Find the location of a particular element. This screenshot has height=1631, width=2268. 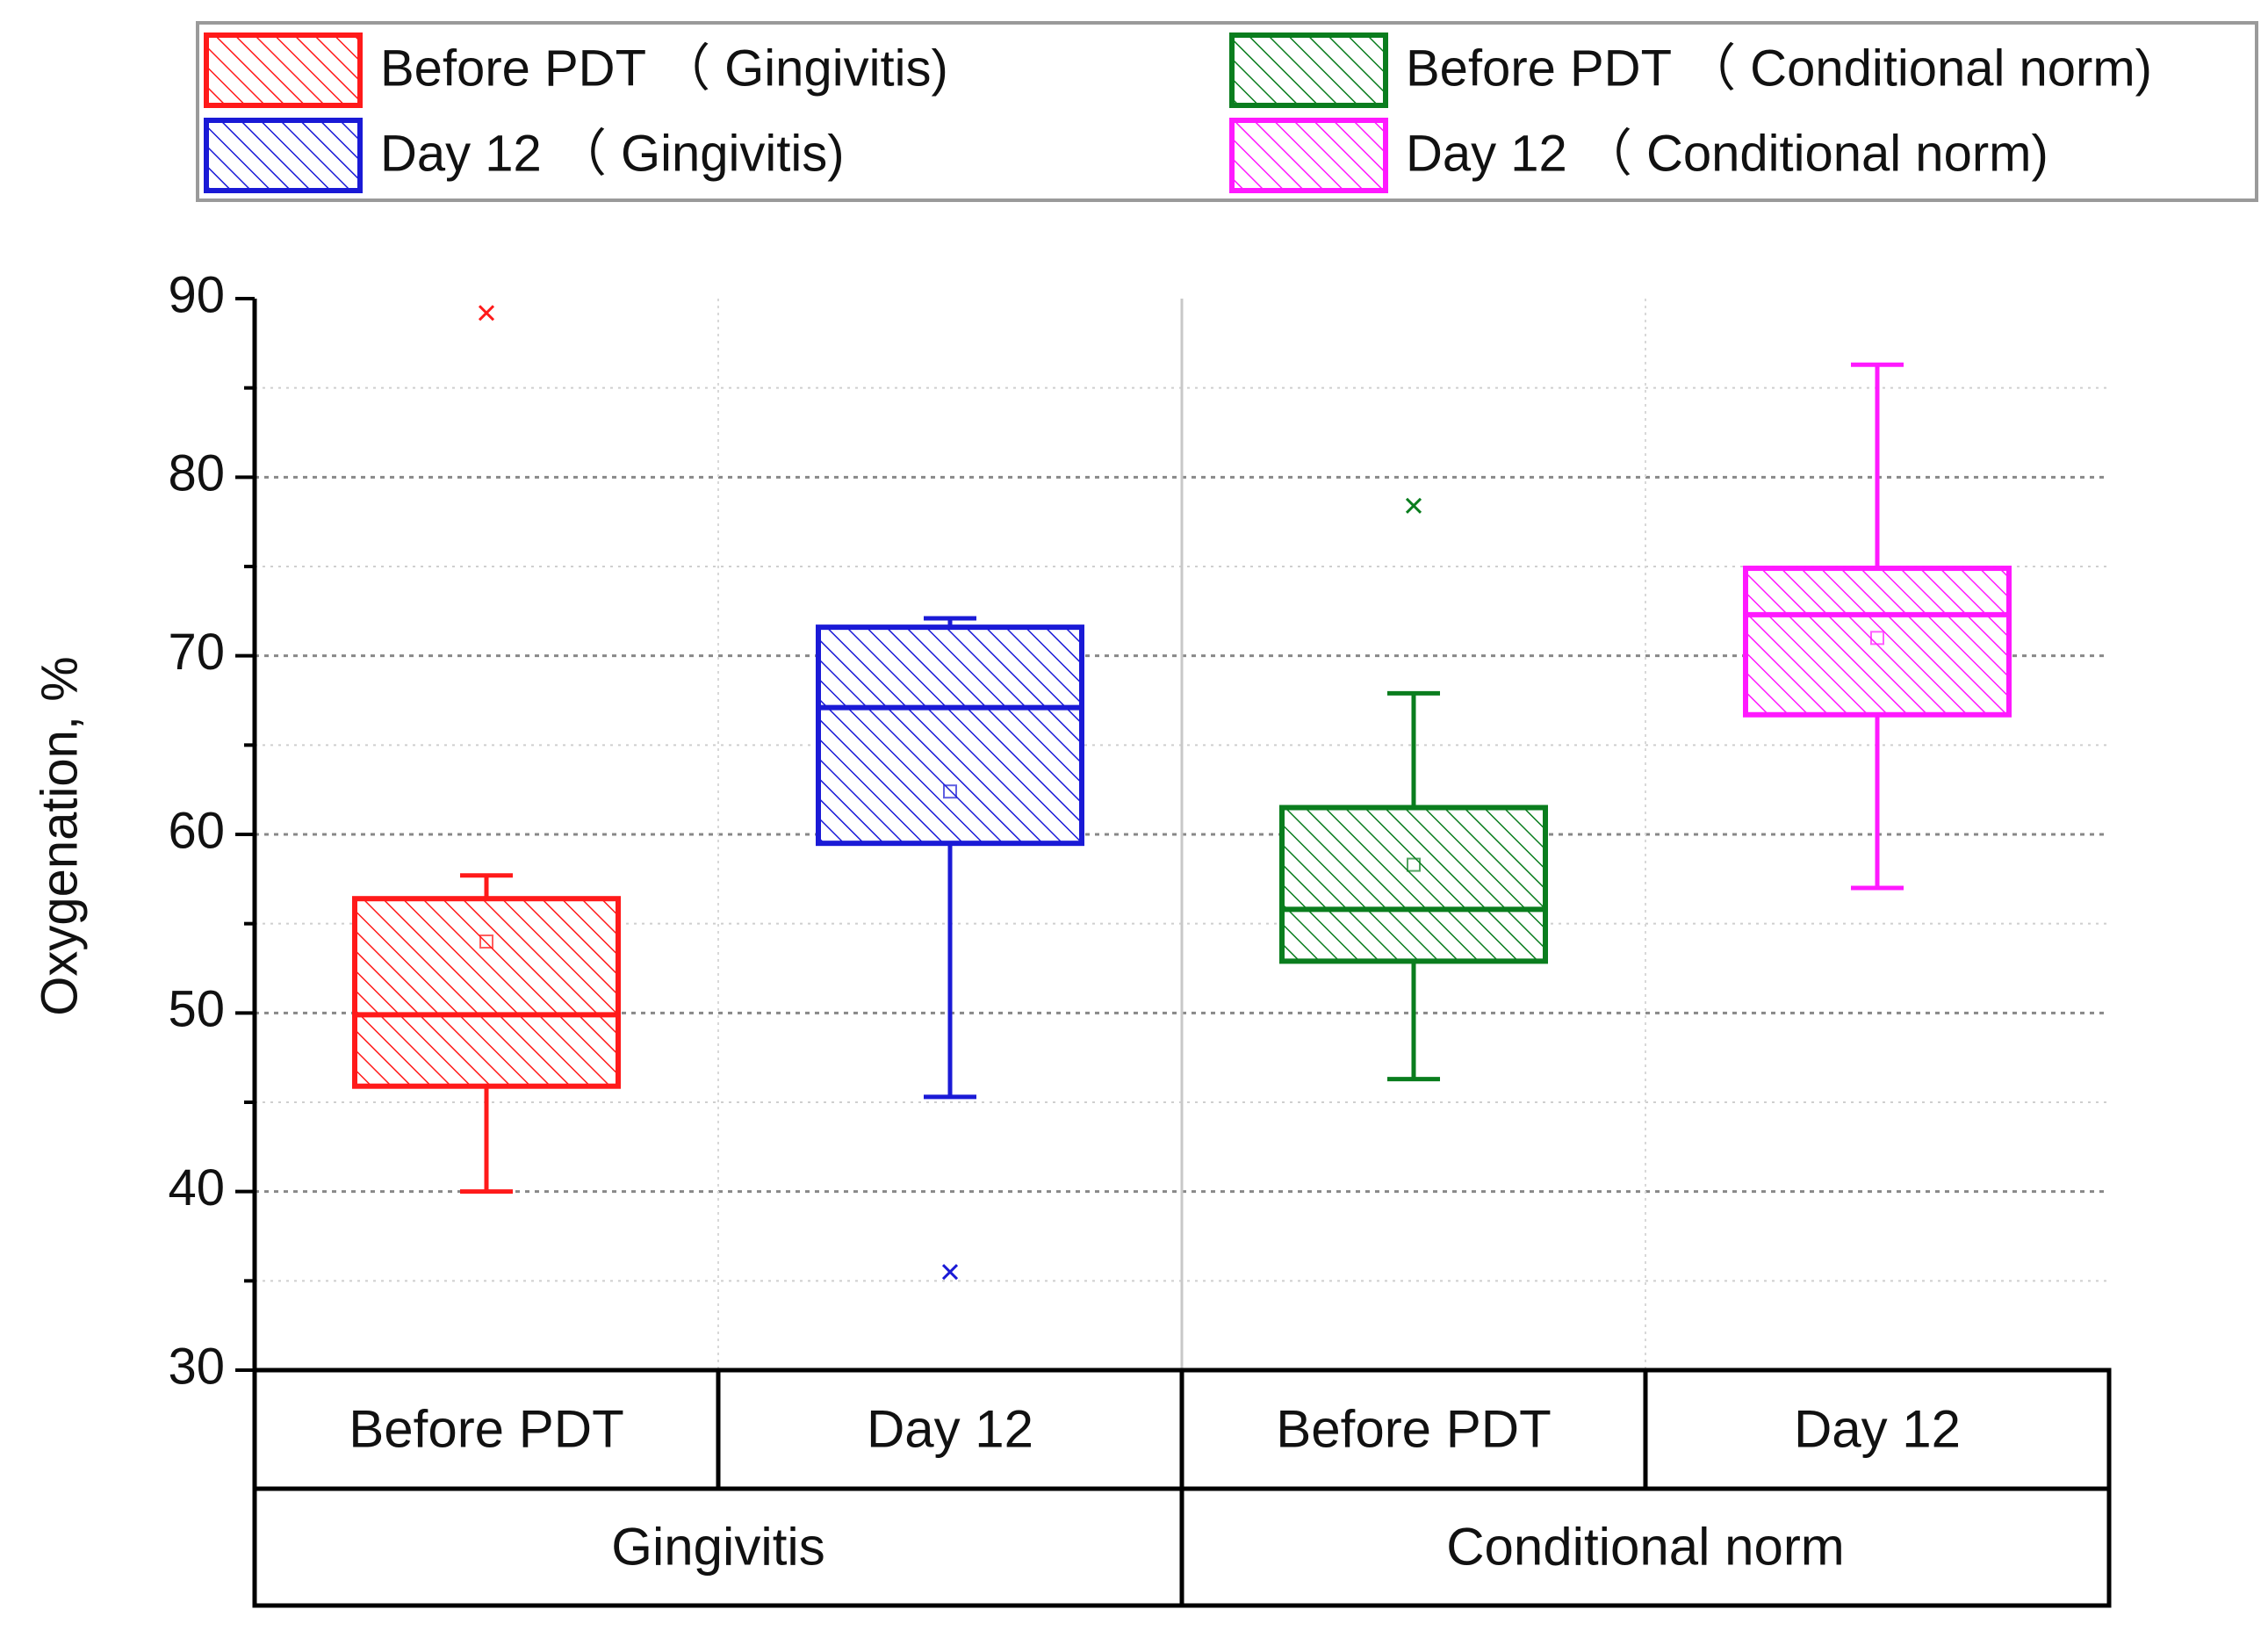

y-tick-label: 40 is located at coordinates (196, 1187).